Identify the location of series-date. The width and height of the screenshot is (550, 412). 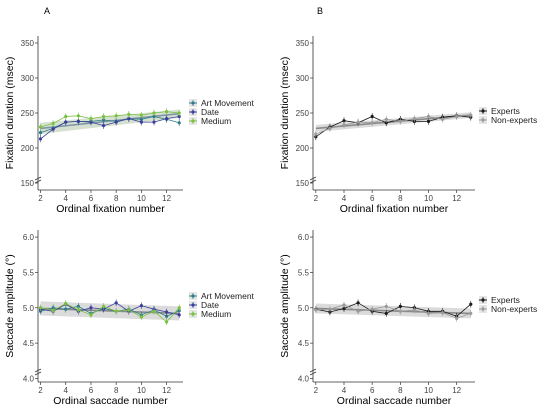
(109, 128).